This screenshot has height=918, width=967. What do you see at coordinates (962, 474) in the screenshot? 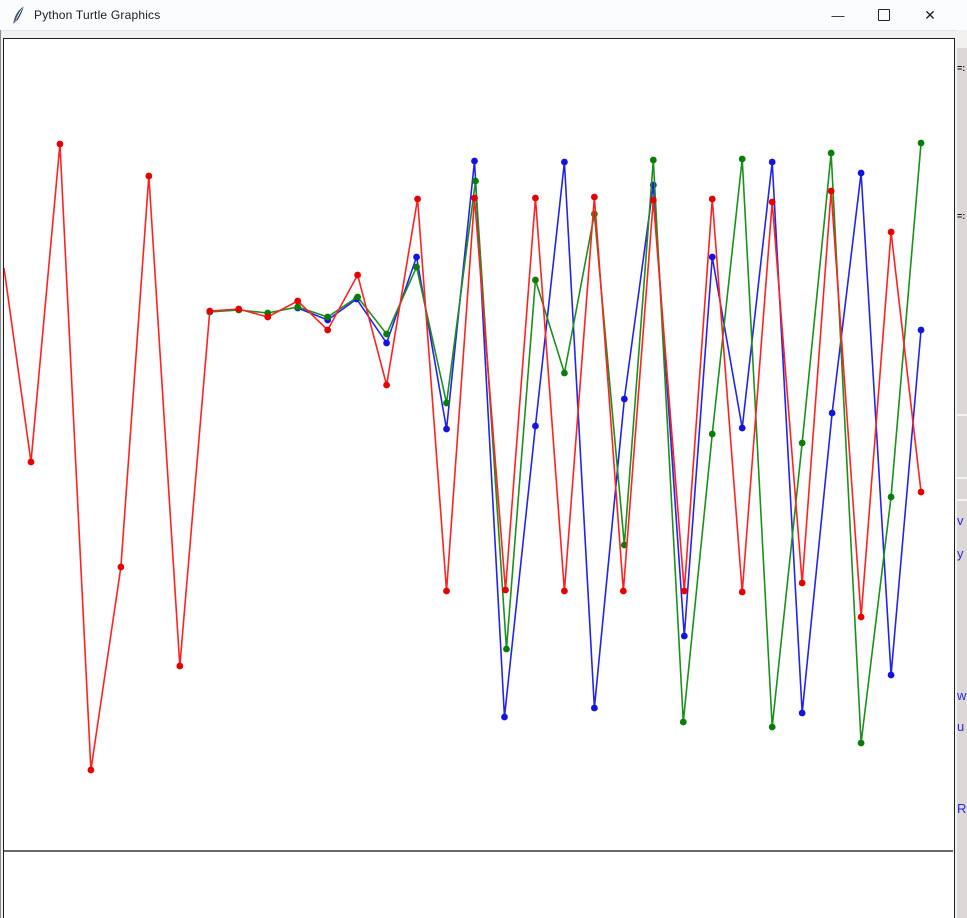
I see `background-window-strip: =: =: v y w u R` at bounding box center [962, 474].